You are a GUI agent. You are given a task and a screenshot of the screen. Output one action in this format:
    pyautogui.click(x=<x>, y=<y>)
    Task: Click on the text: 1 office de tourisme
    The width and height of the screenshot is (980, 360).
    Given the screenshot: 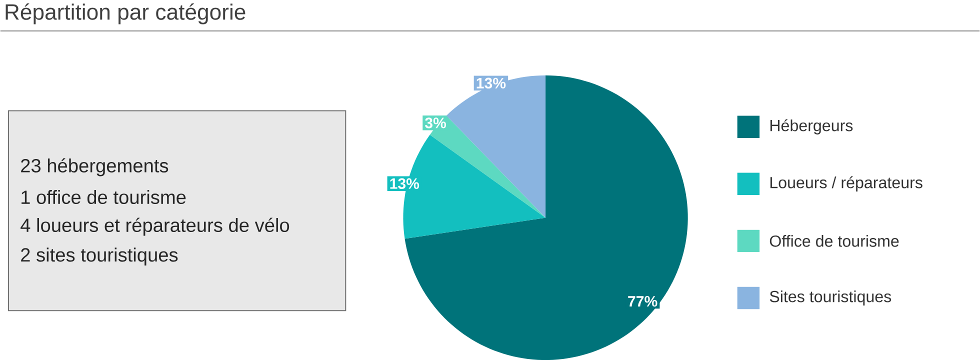 What is the action you would take?
    pyautogui.click(x=104, y=197)
    